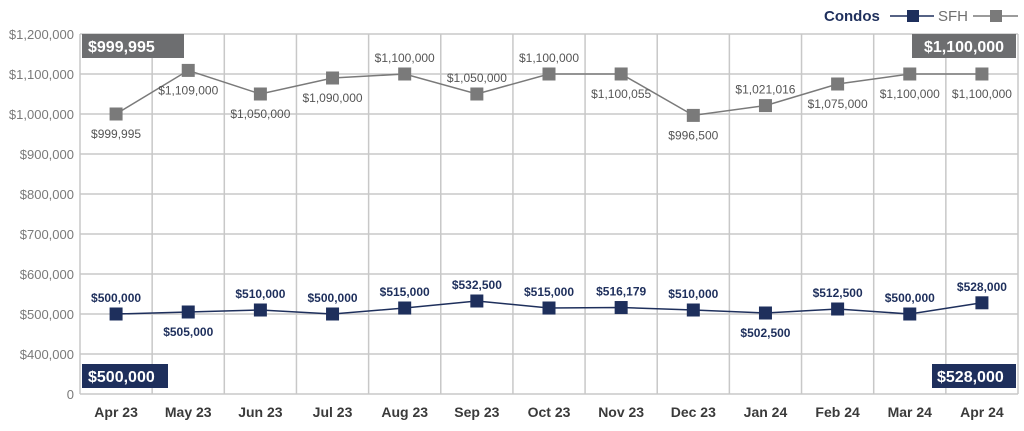 Image resolution: width=1024 pixels, height=431 pixels. I want to click on data-label-condos: $516,179, so click(621, 292).